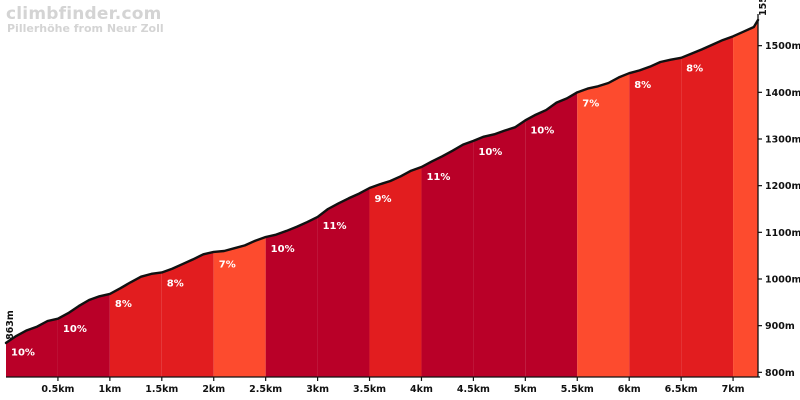  I want to click on x-tick-label-11: 6km, so click(629, 389).